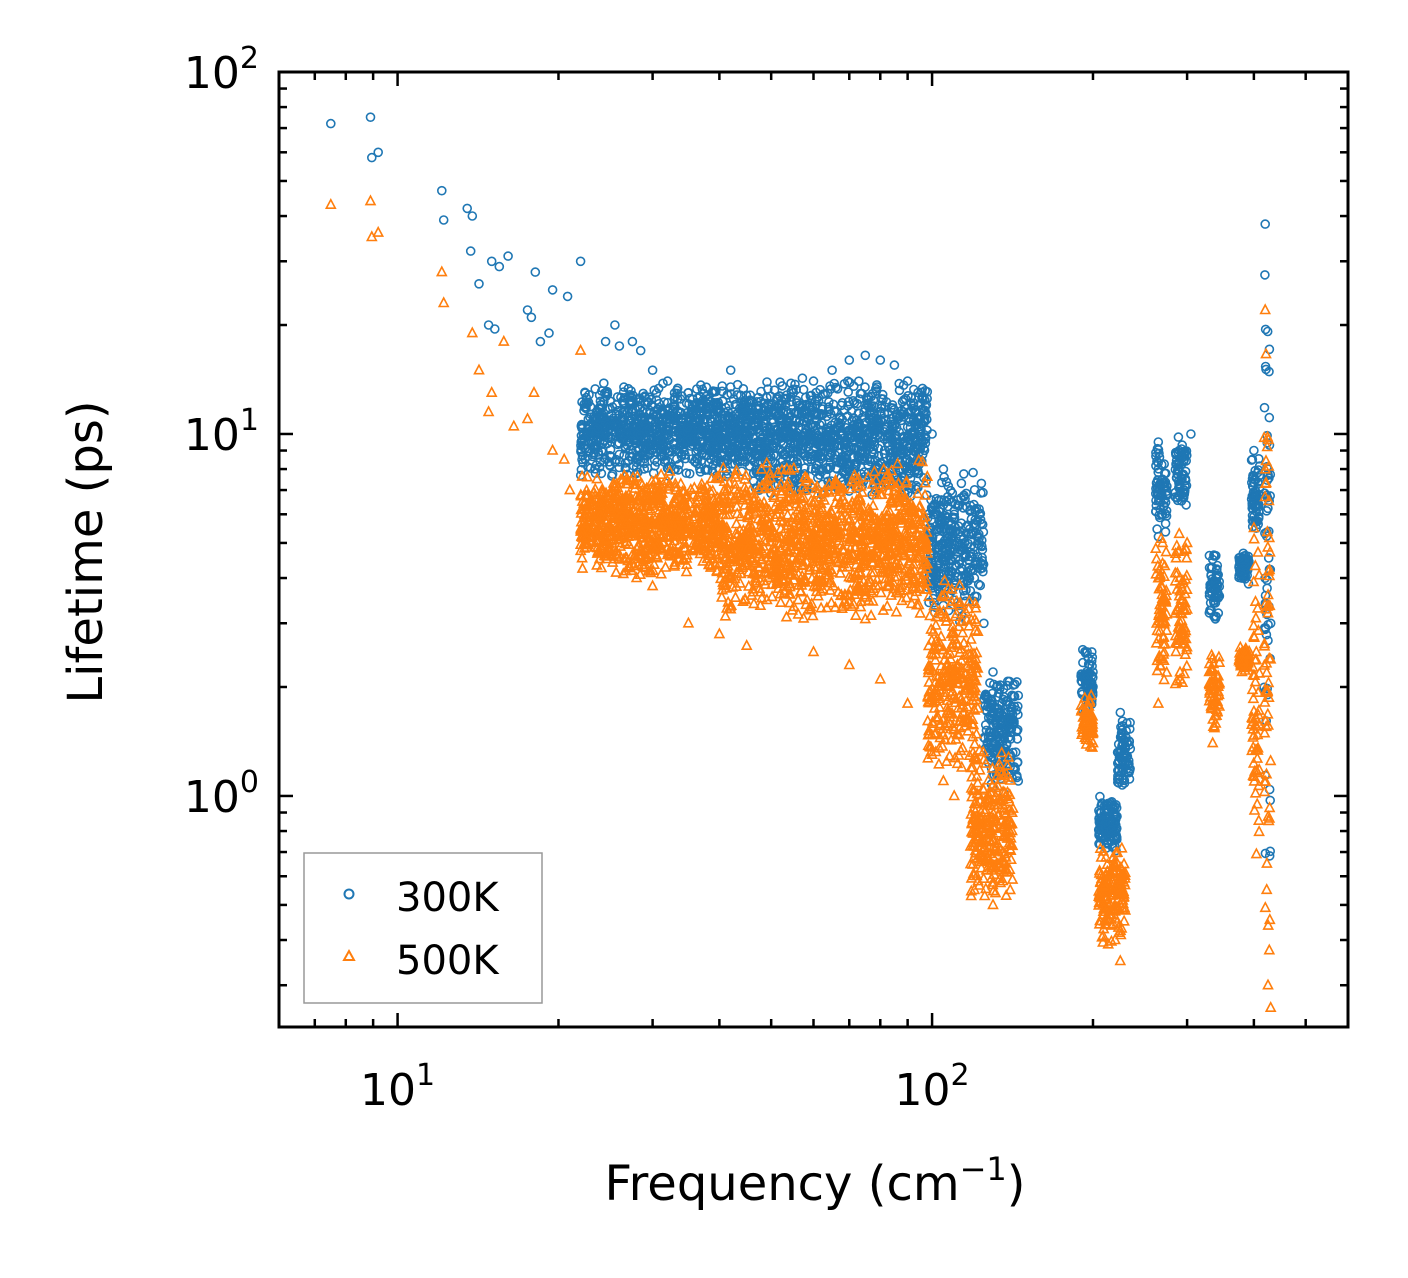  Describe the element at coordinates (921, 392) in the screenshot. I see `point-300K-1921` at that location.